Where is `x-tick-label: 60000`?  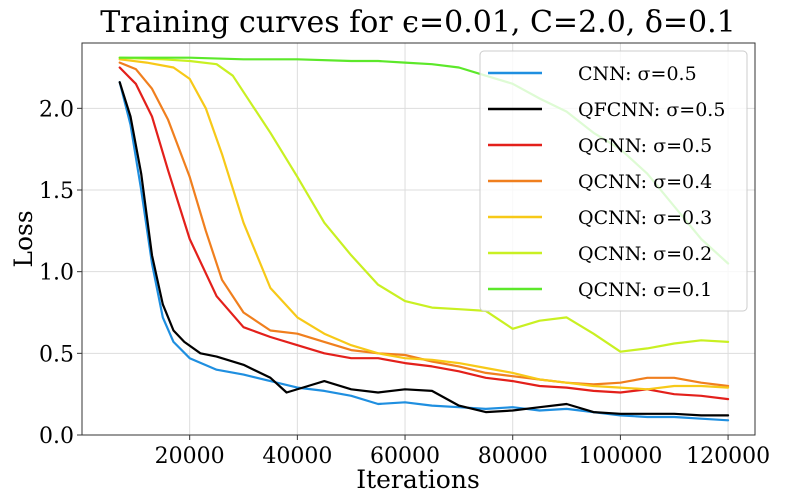
x-tick-label: 60000 is located at coordinates (405, 456).